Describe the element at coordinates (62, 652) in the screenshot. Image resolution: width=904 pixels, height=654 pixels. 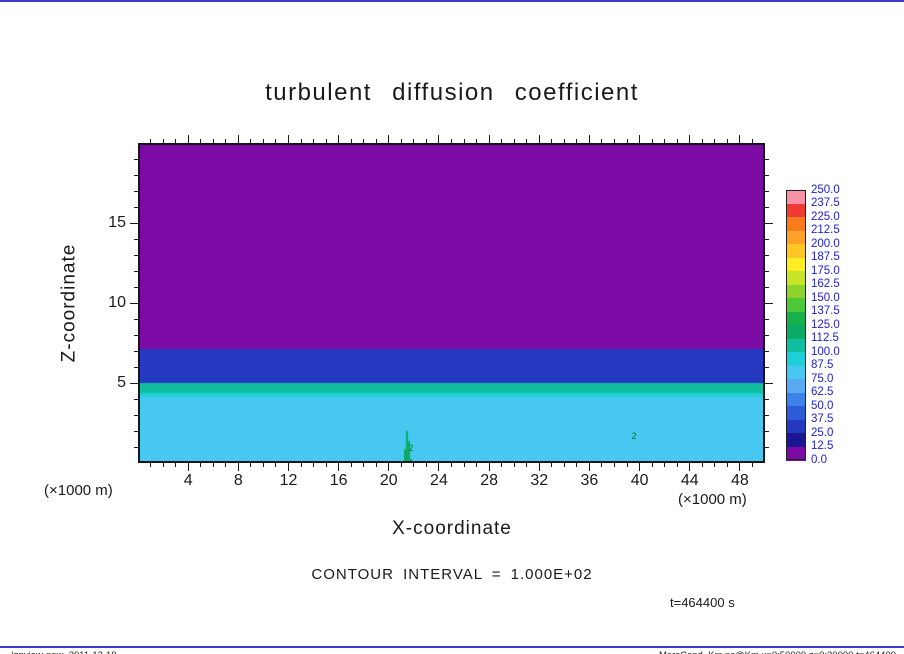
I see `footer-program-info: ./gpview-new 2011-12-19` at that location.